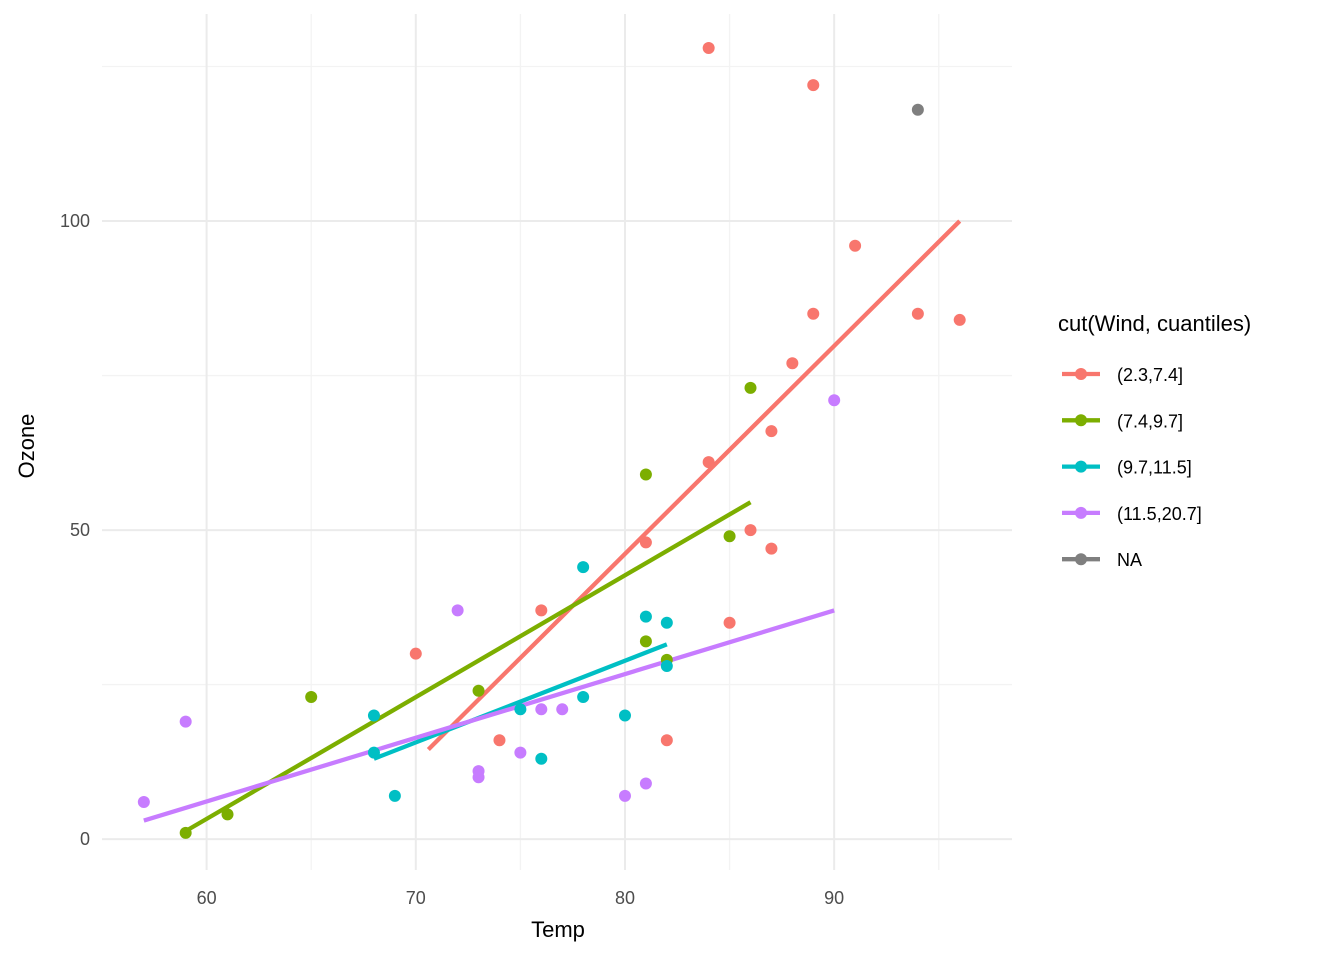 The image size is (1344, 960). I want to click on legend-label: (7.4,9.7], so click(1150, 421).